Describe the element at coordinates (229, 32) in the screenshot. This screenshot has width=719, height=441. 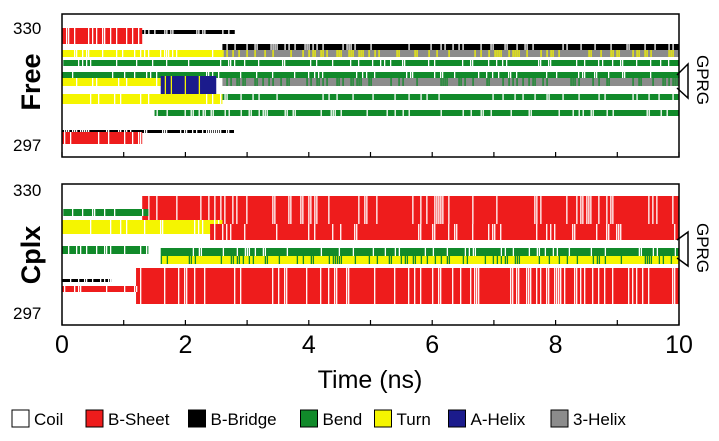
I see `free-bridge-top-stripe` at that location.